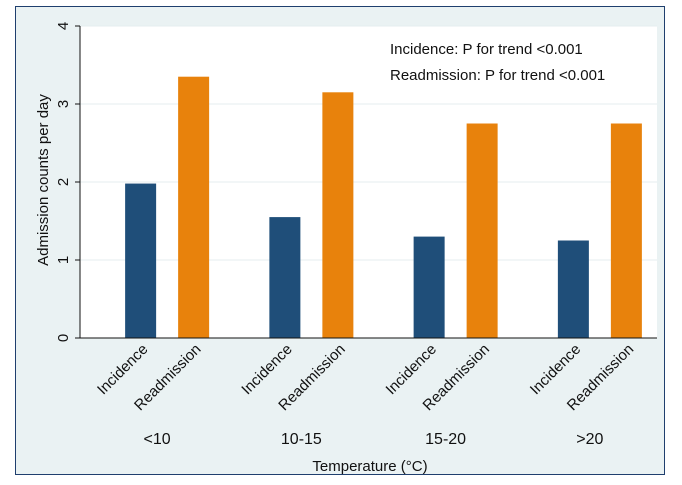 The width and height of the screenshot is (682, 485). What do you see at coordinates (63, 26) in the screenshot?
I see `y-tick-label: 4` at bounding box center [63, 26].